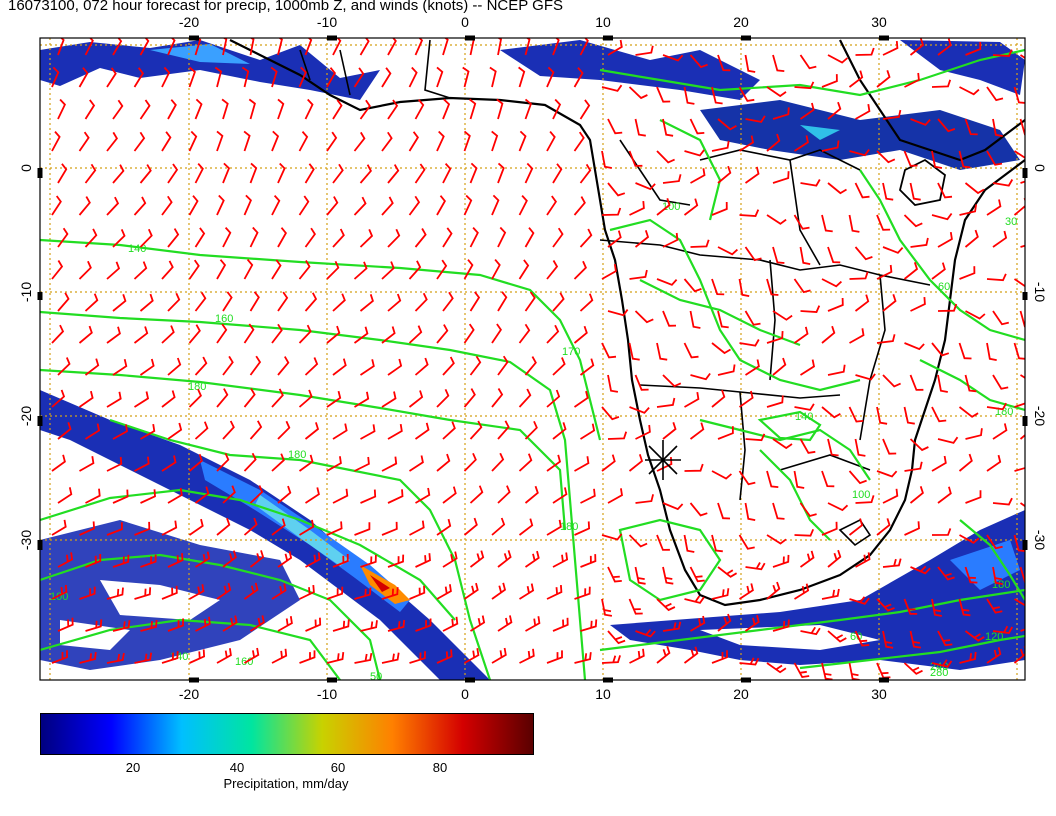  What do you see at coordinates (533, 694) in the screenshot?
I see `bottom-lon-labels: -20 -10 0 10 20 30` at bounding box center [533, 694].